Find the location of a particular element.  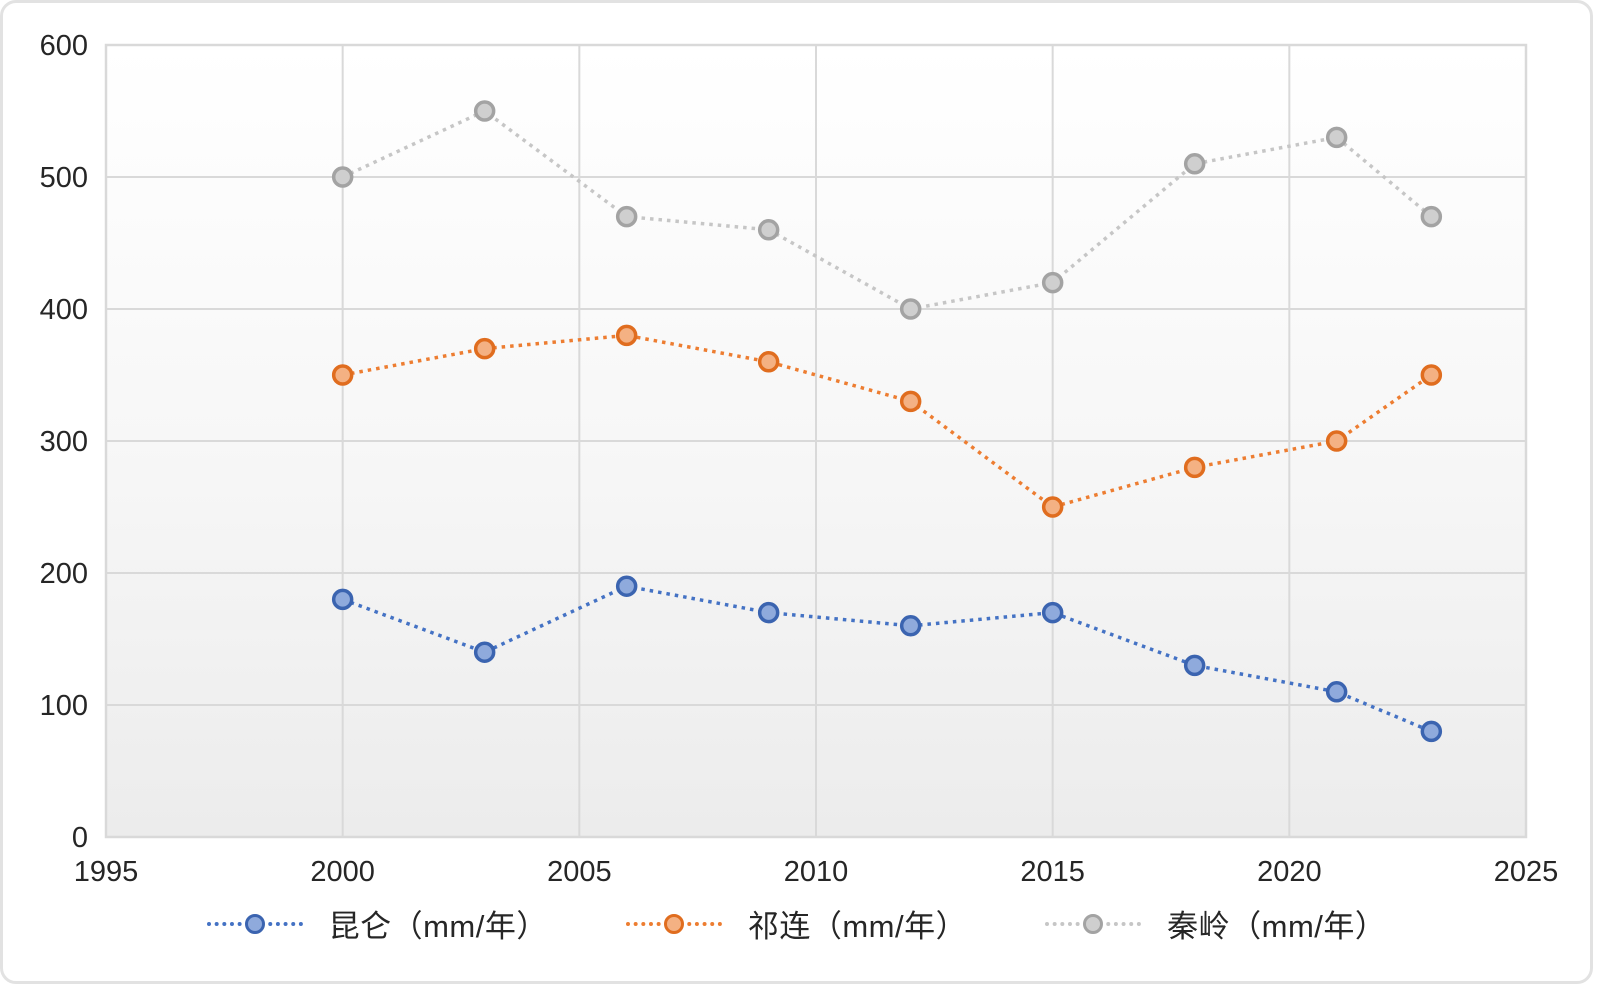

series-2-point-2009 is located at coordinates (768, 230).